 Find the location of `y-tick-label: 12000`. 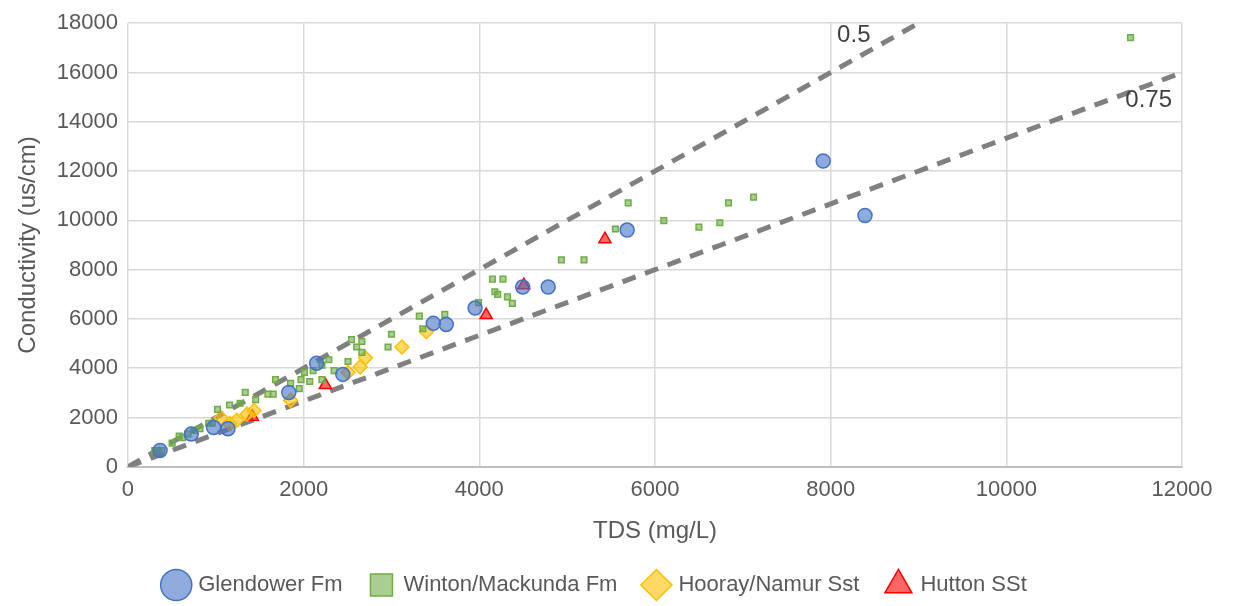

y-tick-label: 12000 is located at coordinates (87, 170).